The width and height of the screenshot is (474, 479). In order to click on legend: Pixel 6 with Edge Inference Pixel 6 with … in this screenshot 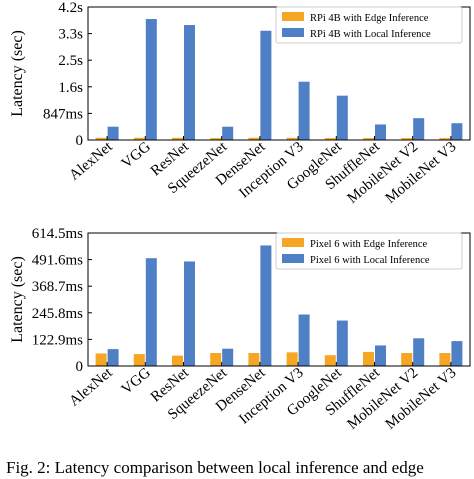, I will do `click(369, 251)`.